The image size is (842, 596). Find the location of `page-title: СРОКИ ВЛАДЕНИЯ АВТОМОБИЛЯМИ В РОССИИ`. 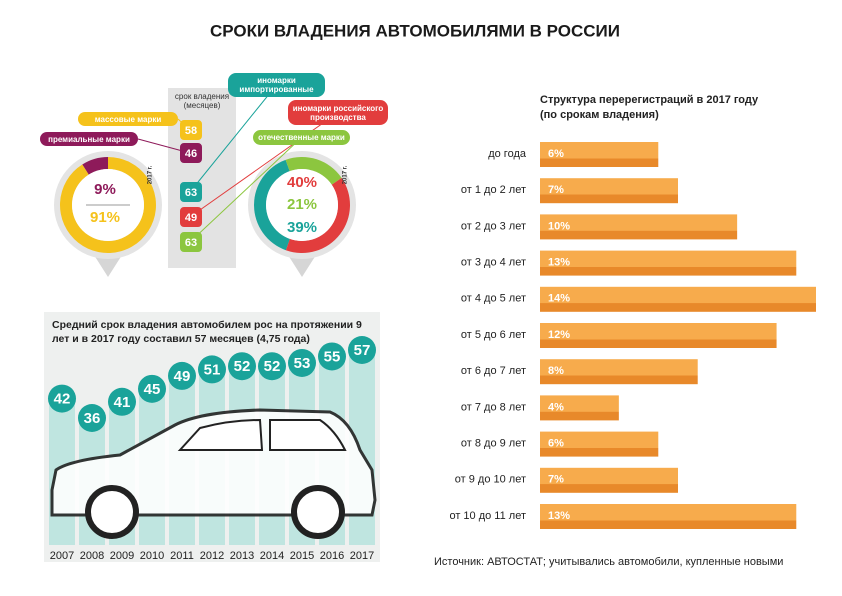

page-title: СРОКИ ВЛАДЕНИЯ АВТОМОБИЛЯМИ В РОССИИ is located at coordinates (415, 30).